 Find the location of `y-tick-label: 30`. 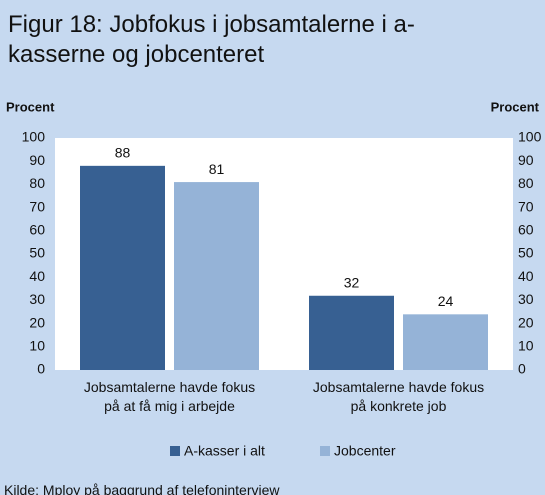

y-tick-label: 30 is located at coordinates (37, 299).